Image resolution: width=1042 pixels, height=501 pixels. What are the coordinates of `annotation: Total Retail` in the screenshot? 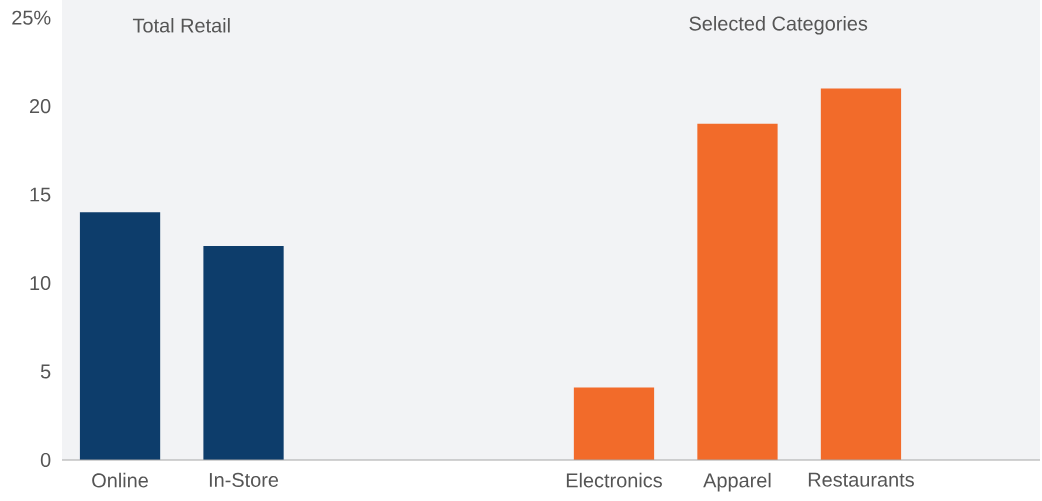 It's located at (181, 25).